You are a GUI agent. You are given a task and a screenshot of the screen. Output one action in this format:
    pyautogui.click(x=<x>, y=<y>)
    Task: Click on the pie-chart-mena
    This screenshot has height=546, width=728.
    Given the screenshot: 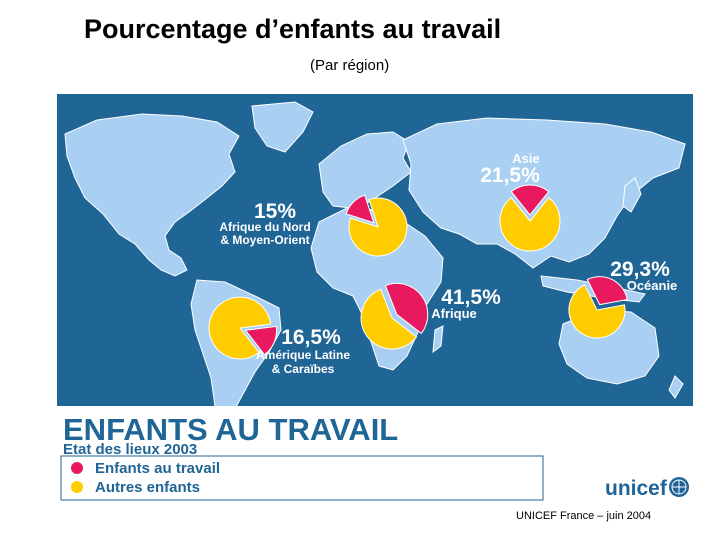 What is the action you would take?
    pyautogui.click(x=376, y=225)
    